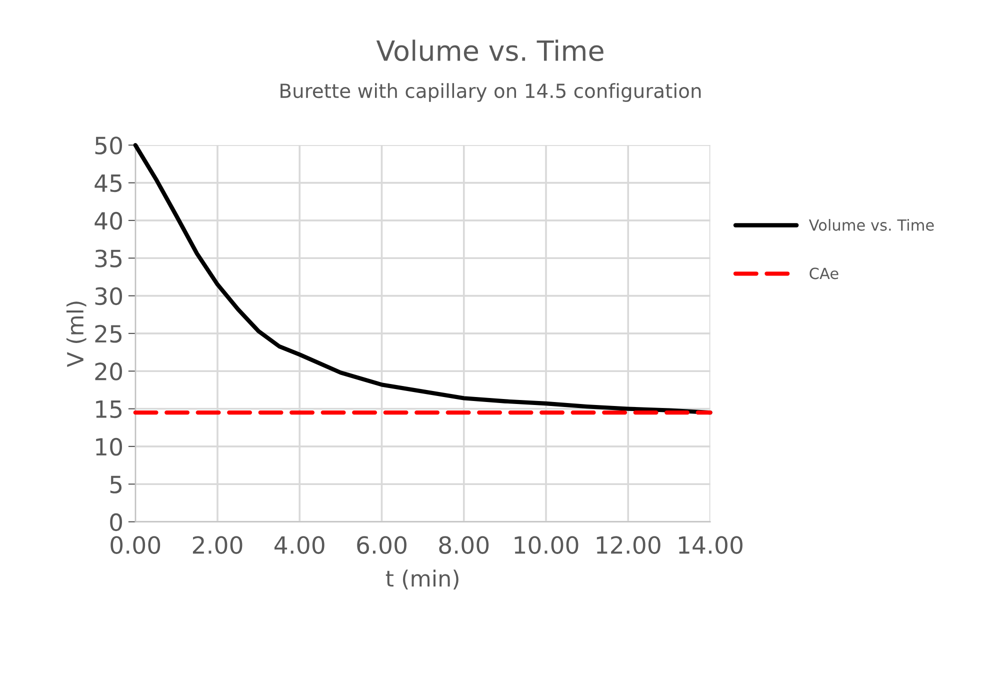 The width and height of the screenshot is (981, 675). I want to click on y-tick-label: 40, so click(108, 221).